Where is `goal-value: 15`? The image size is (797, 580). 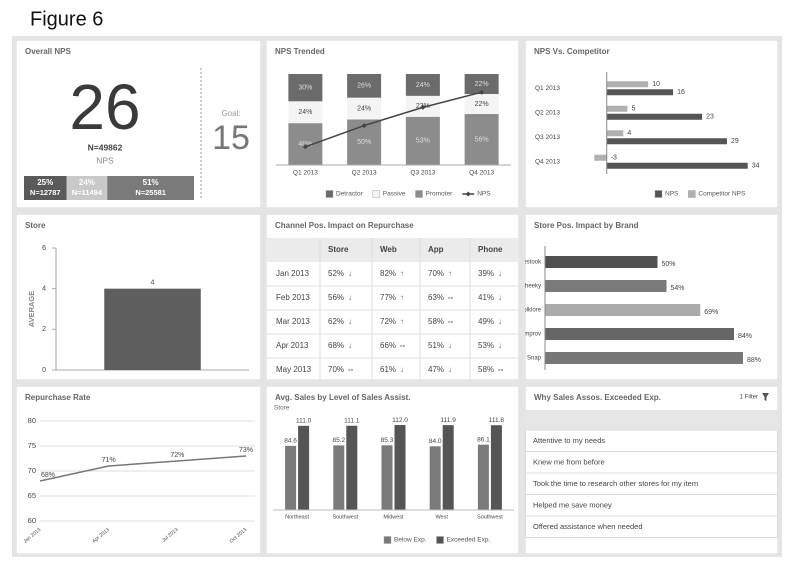 goal-value: 15 is located at coordinates (231, 138).